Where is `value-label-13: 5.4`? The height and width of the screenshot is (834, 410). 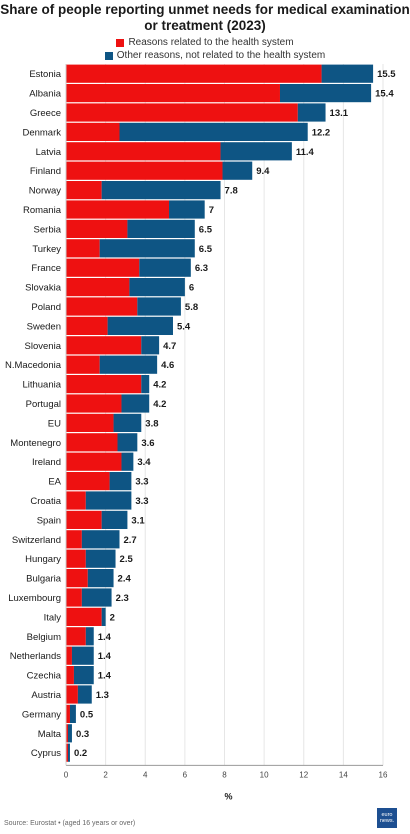 value-label-13: 5.4 is located at coordinates (184, 326).